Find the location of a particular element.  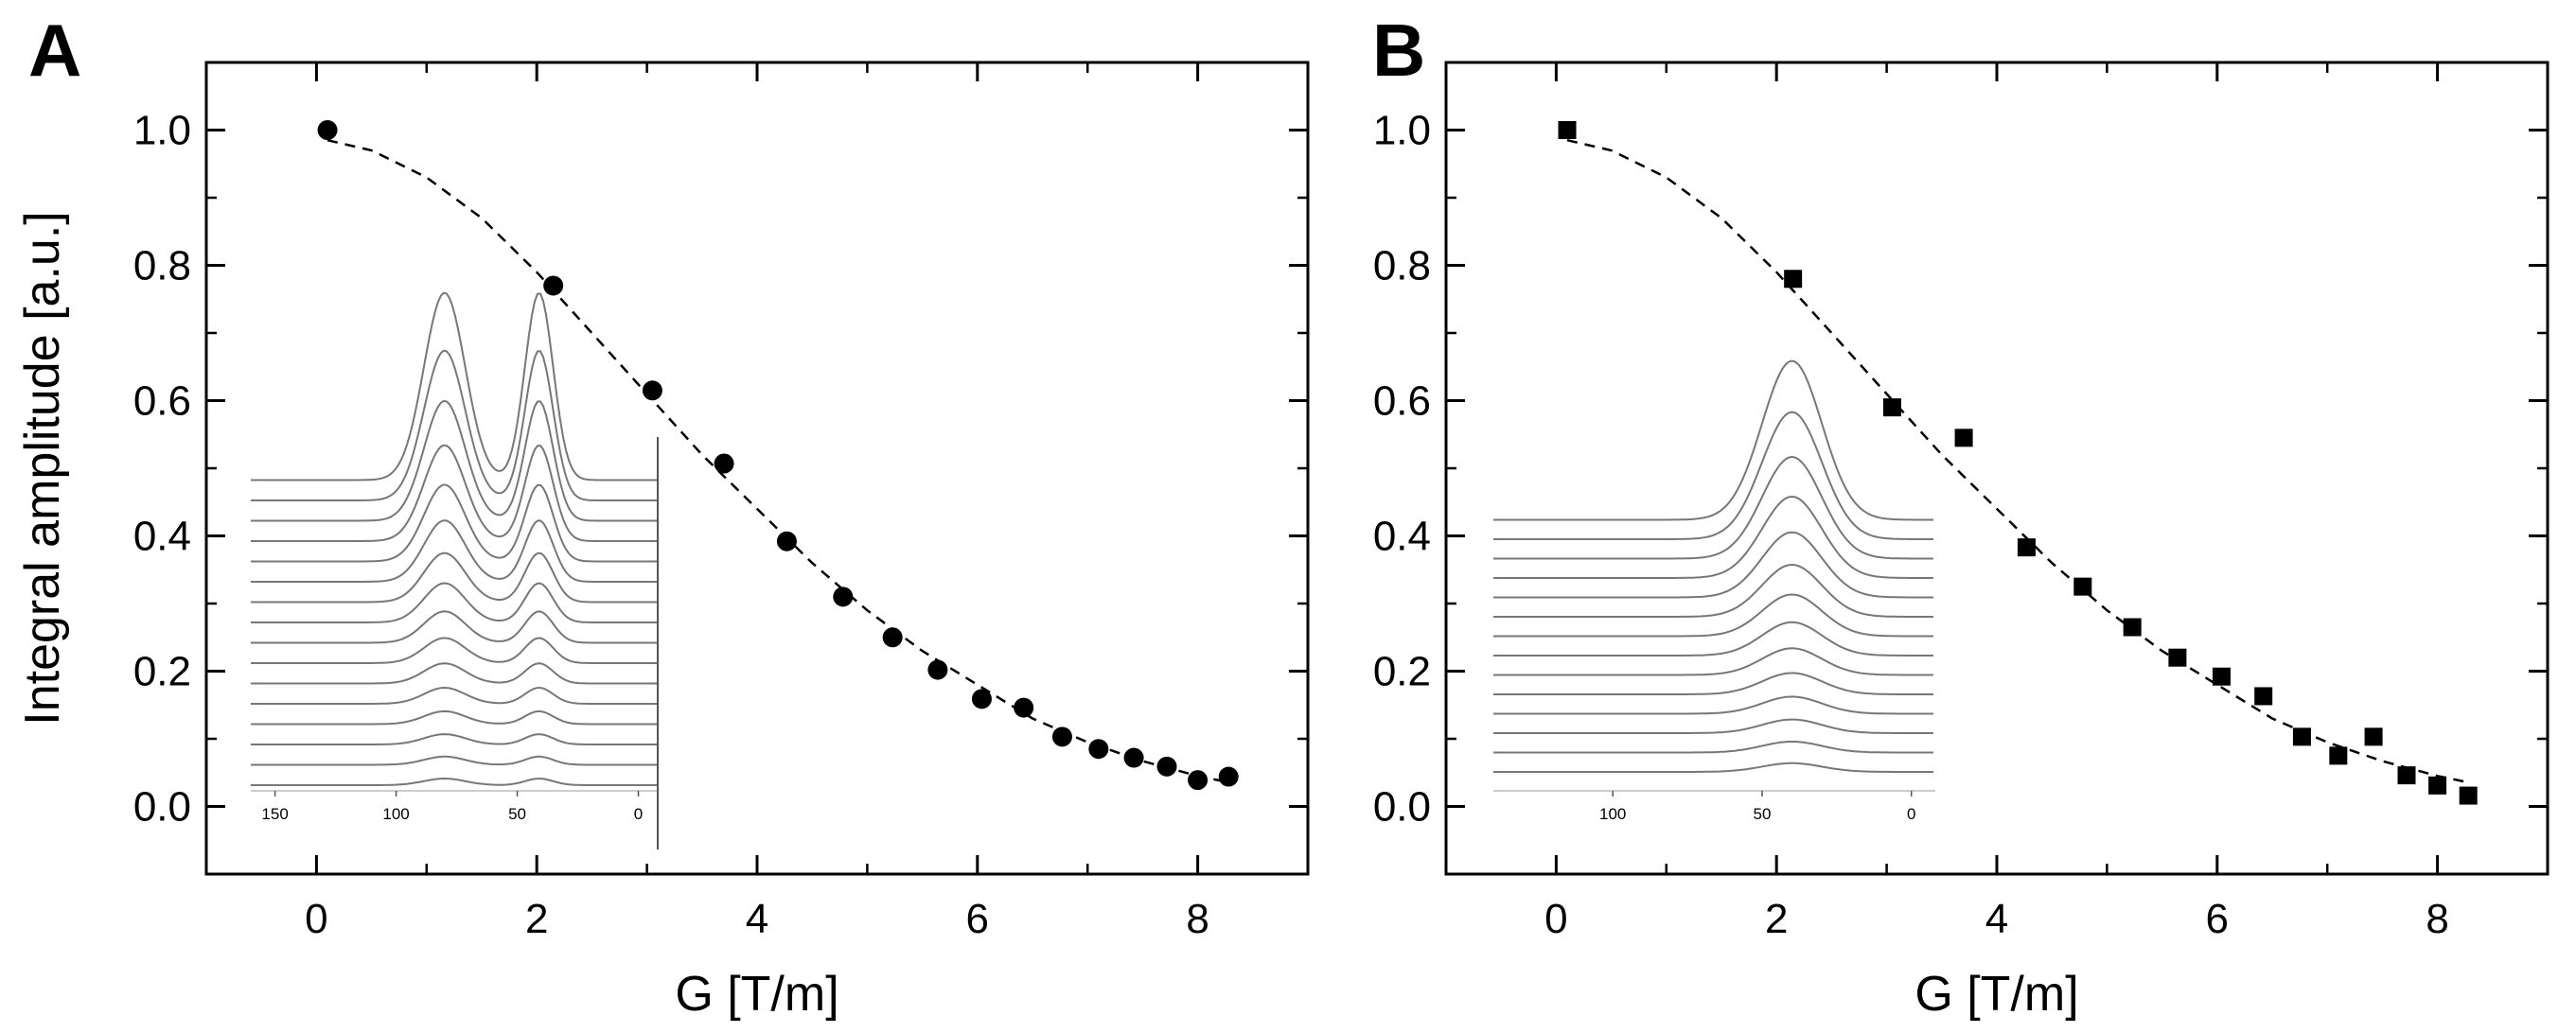

inset-spectra: 100 50 0 is located at coordinates (1714, 591).